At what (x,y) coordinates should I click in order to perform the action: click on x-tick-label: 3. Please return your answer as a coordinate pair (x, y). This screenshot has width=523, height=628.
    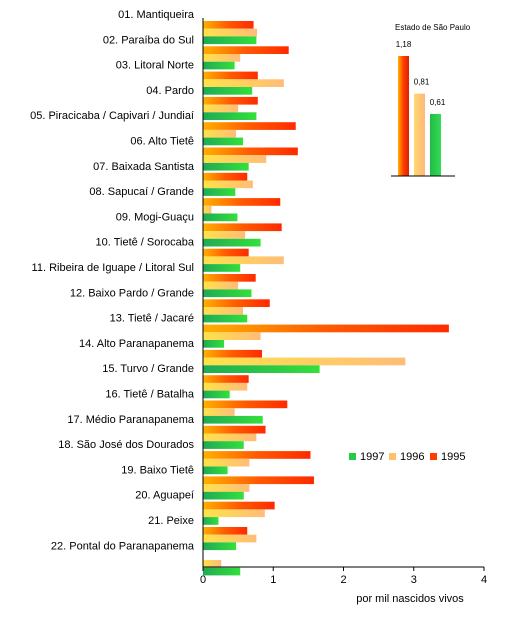
    Looking at the image, I should click on (414, 580).